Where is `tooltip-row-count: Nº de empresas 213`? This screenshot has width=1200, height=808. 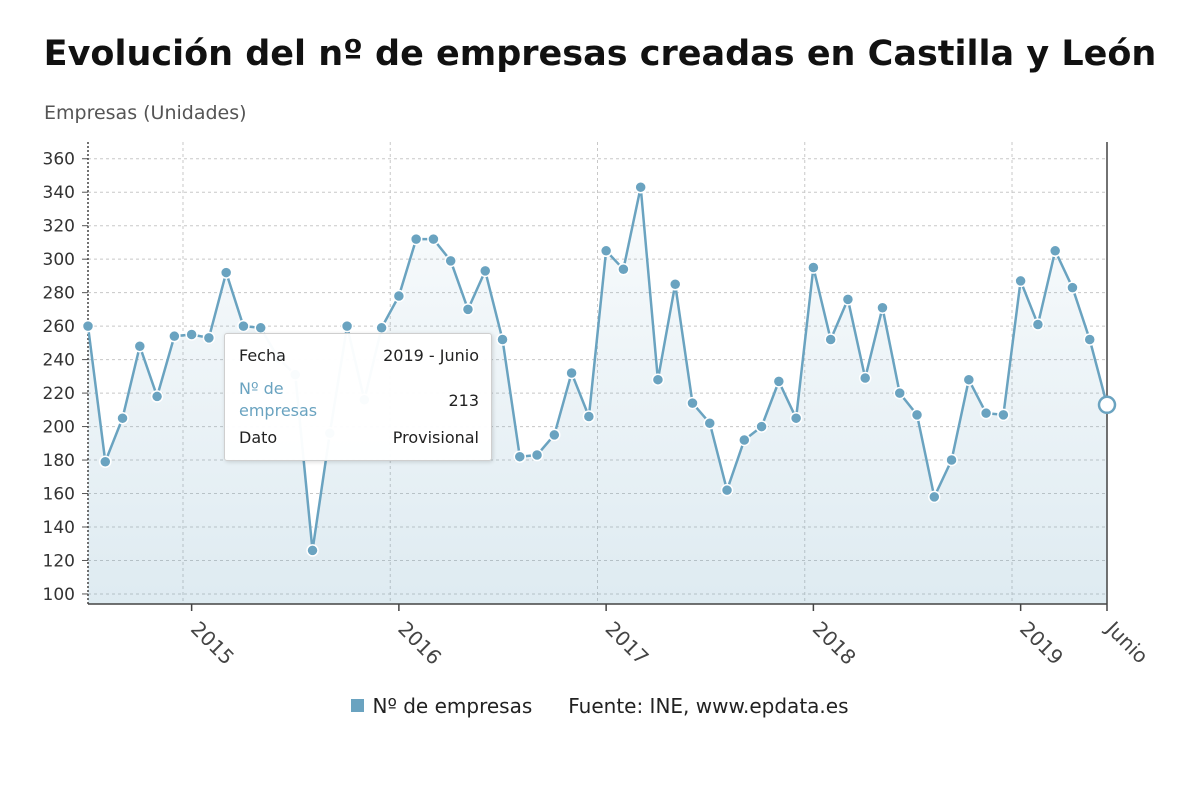
tooltip-row-count: Nº de empresas 213 is located at coordinates (359, 400).